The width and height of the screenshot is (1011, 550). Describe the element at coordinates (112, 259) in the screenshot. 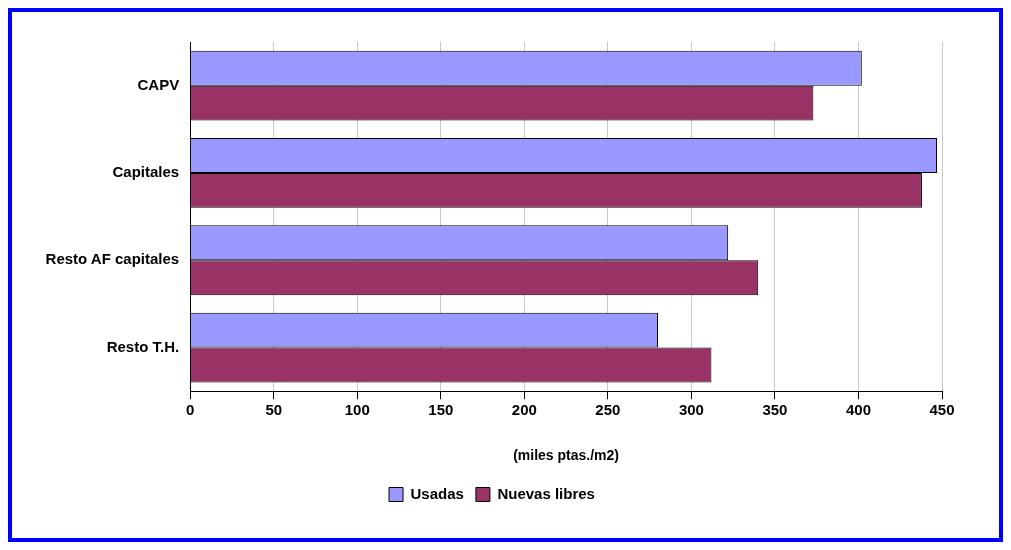

I see `y-tick-label: Resto AF capitales` at that location.